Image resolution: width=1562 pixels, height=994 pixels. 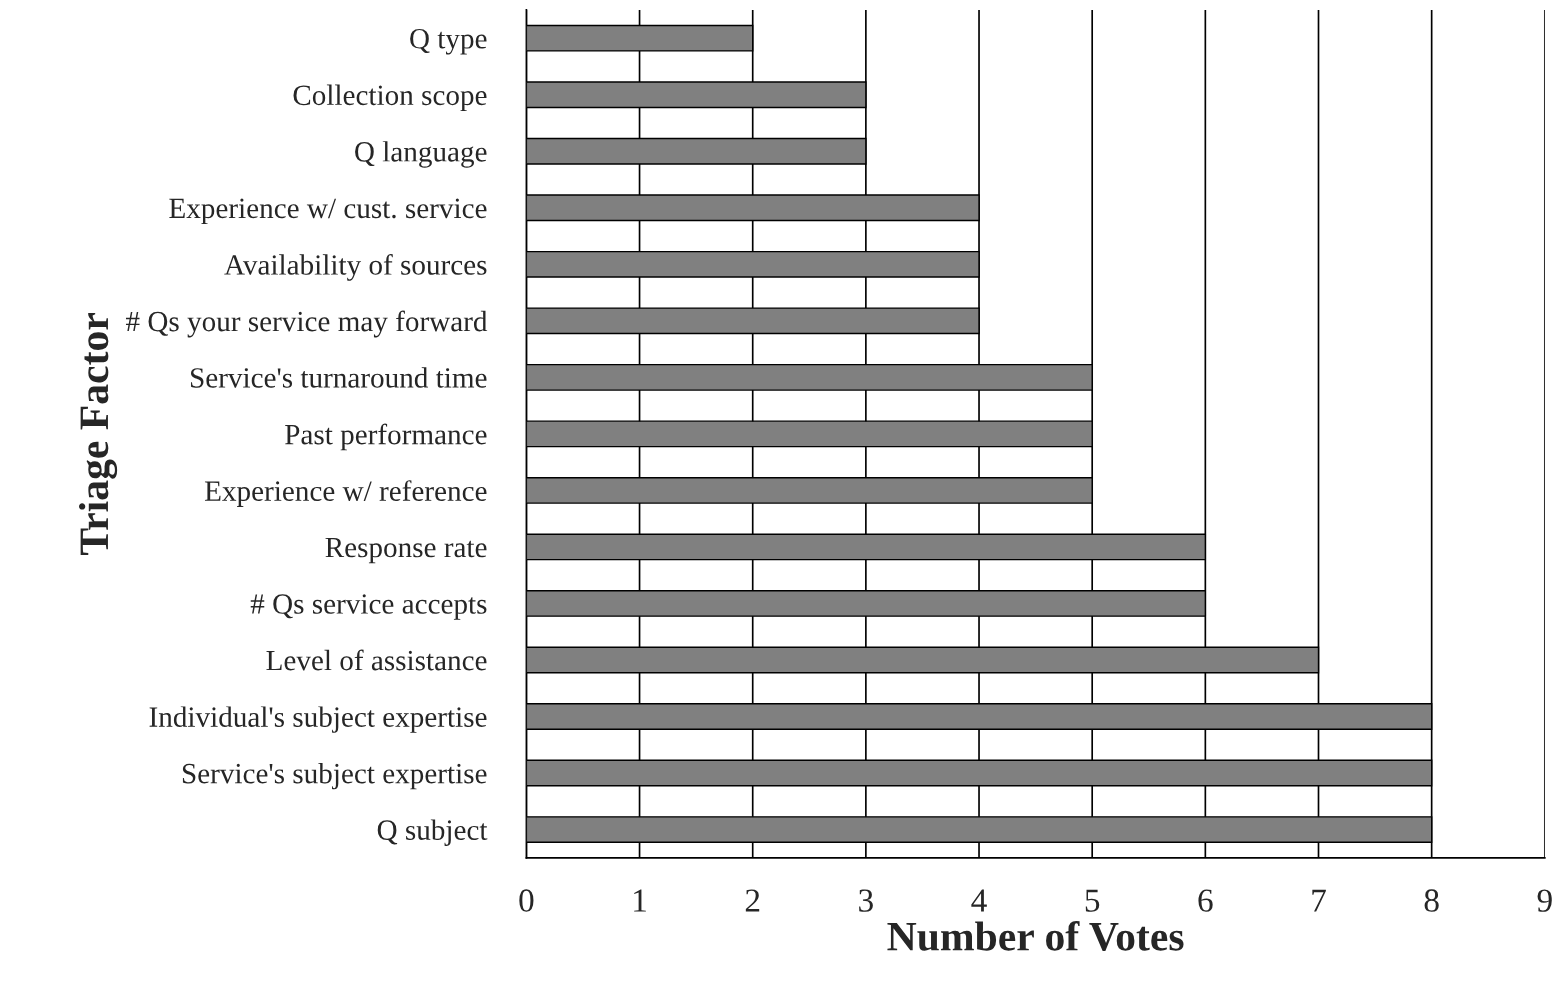 What do you see at coordinates (390, 98) in the screenshot?
I see `y-tick-label: Collection scope` at bounding box center [390, 98].